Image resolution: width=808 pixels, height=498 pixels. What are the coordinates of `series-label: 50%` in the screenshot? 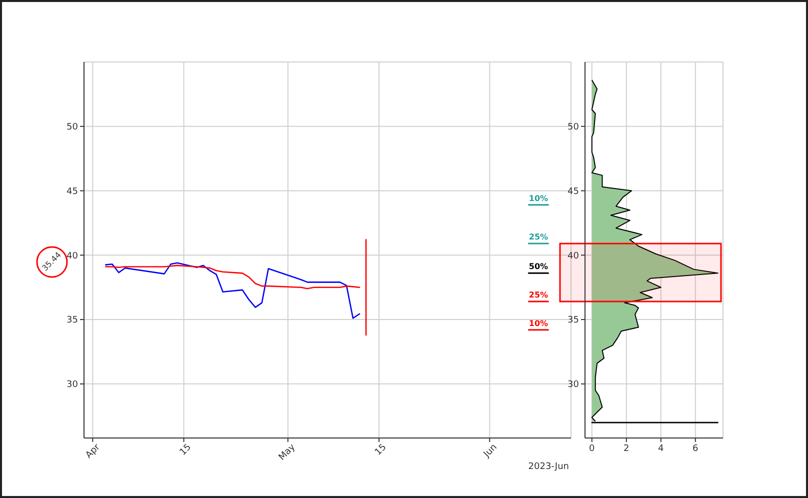 It's located at (538, 267).